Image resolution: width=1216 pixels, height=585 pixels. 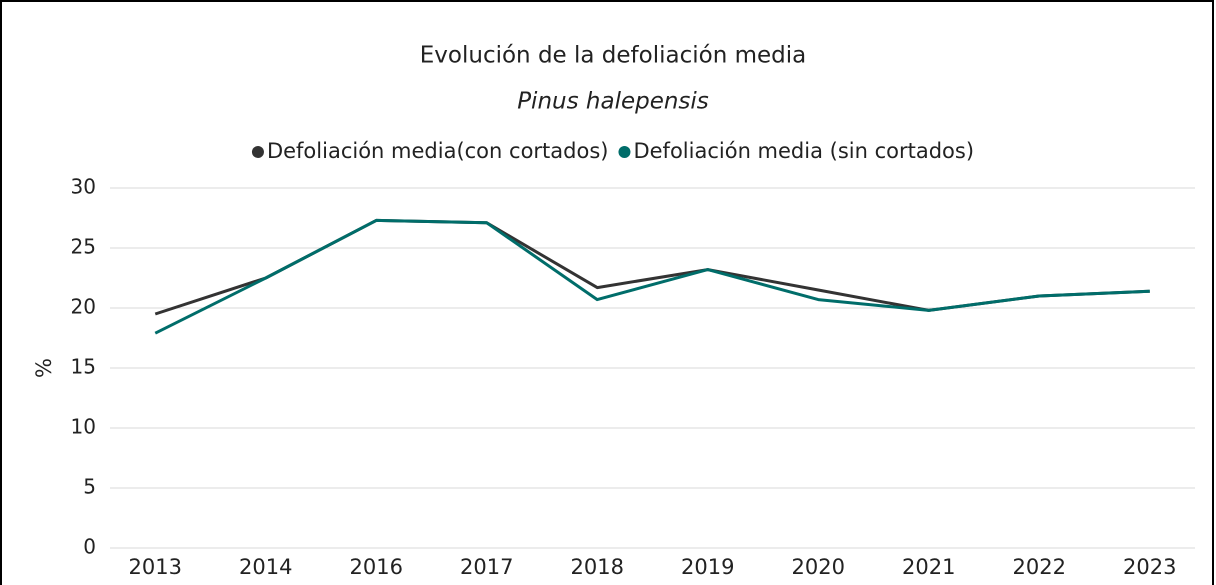 I want to click on y-tick-label: 15, so click(x=83, y=367).